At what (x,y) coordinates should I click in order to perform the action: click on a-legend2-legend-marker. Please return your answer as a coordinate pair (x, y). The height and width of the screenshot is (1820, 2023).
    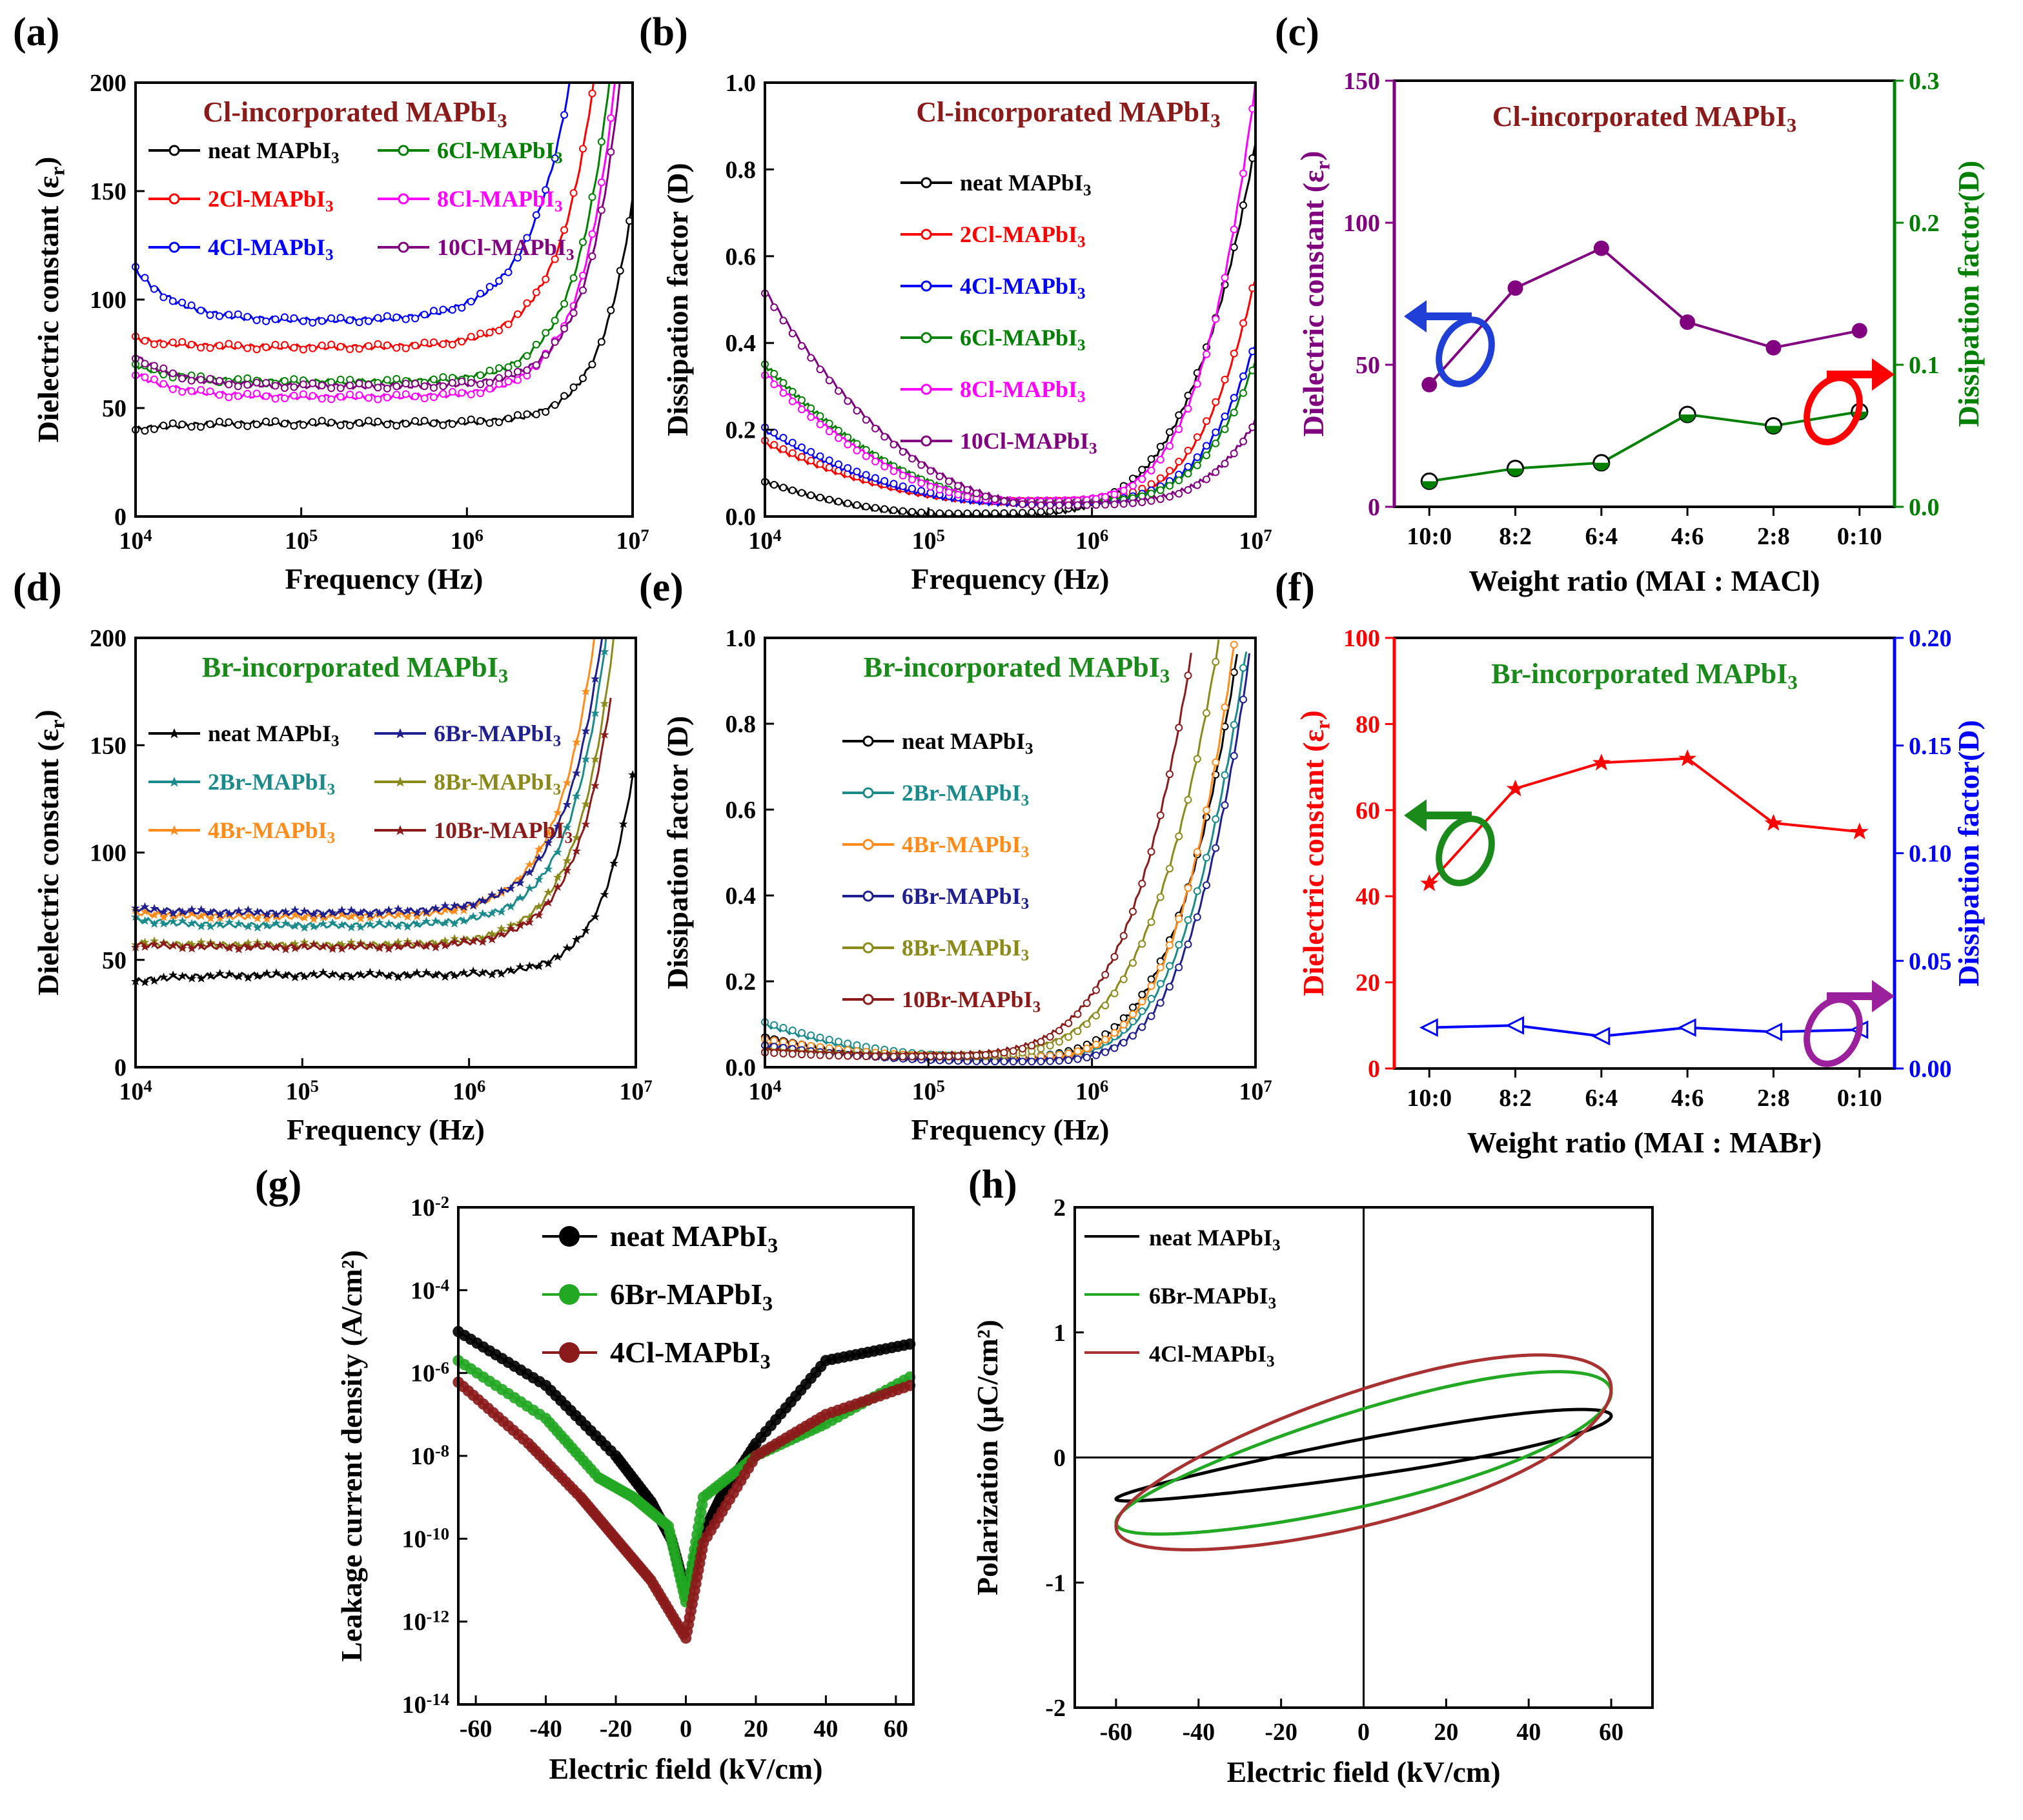
    Looking at the image, I should click on (403, 247).